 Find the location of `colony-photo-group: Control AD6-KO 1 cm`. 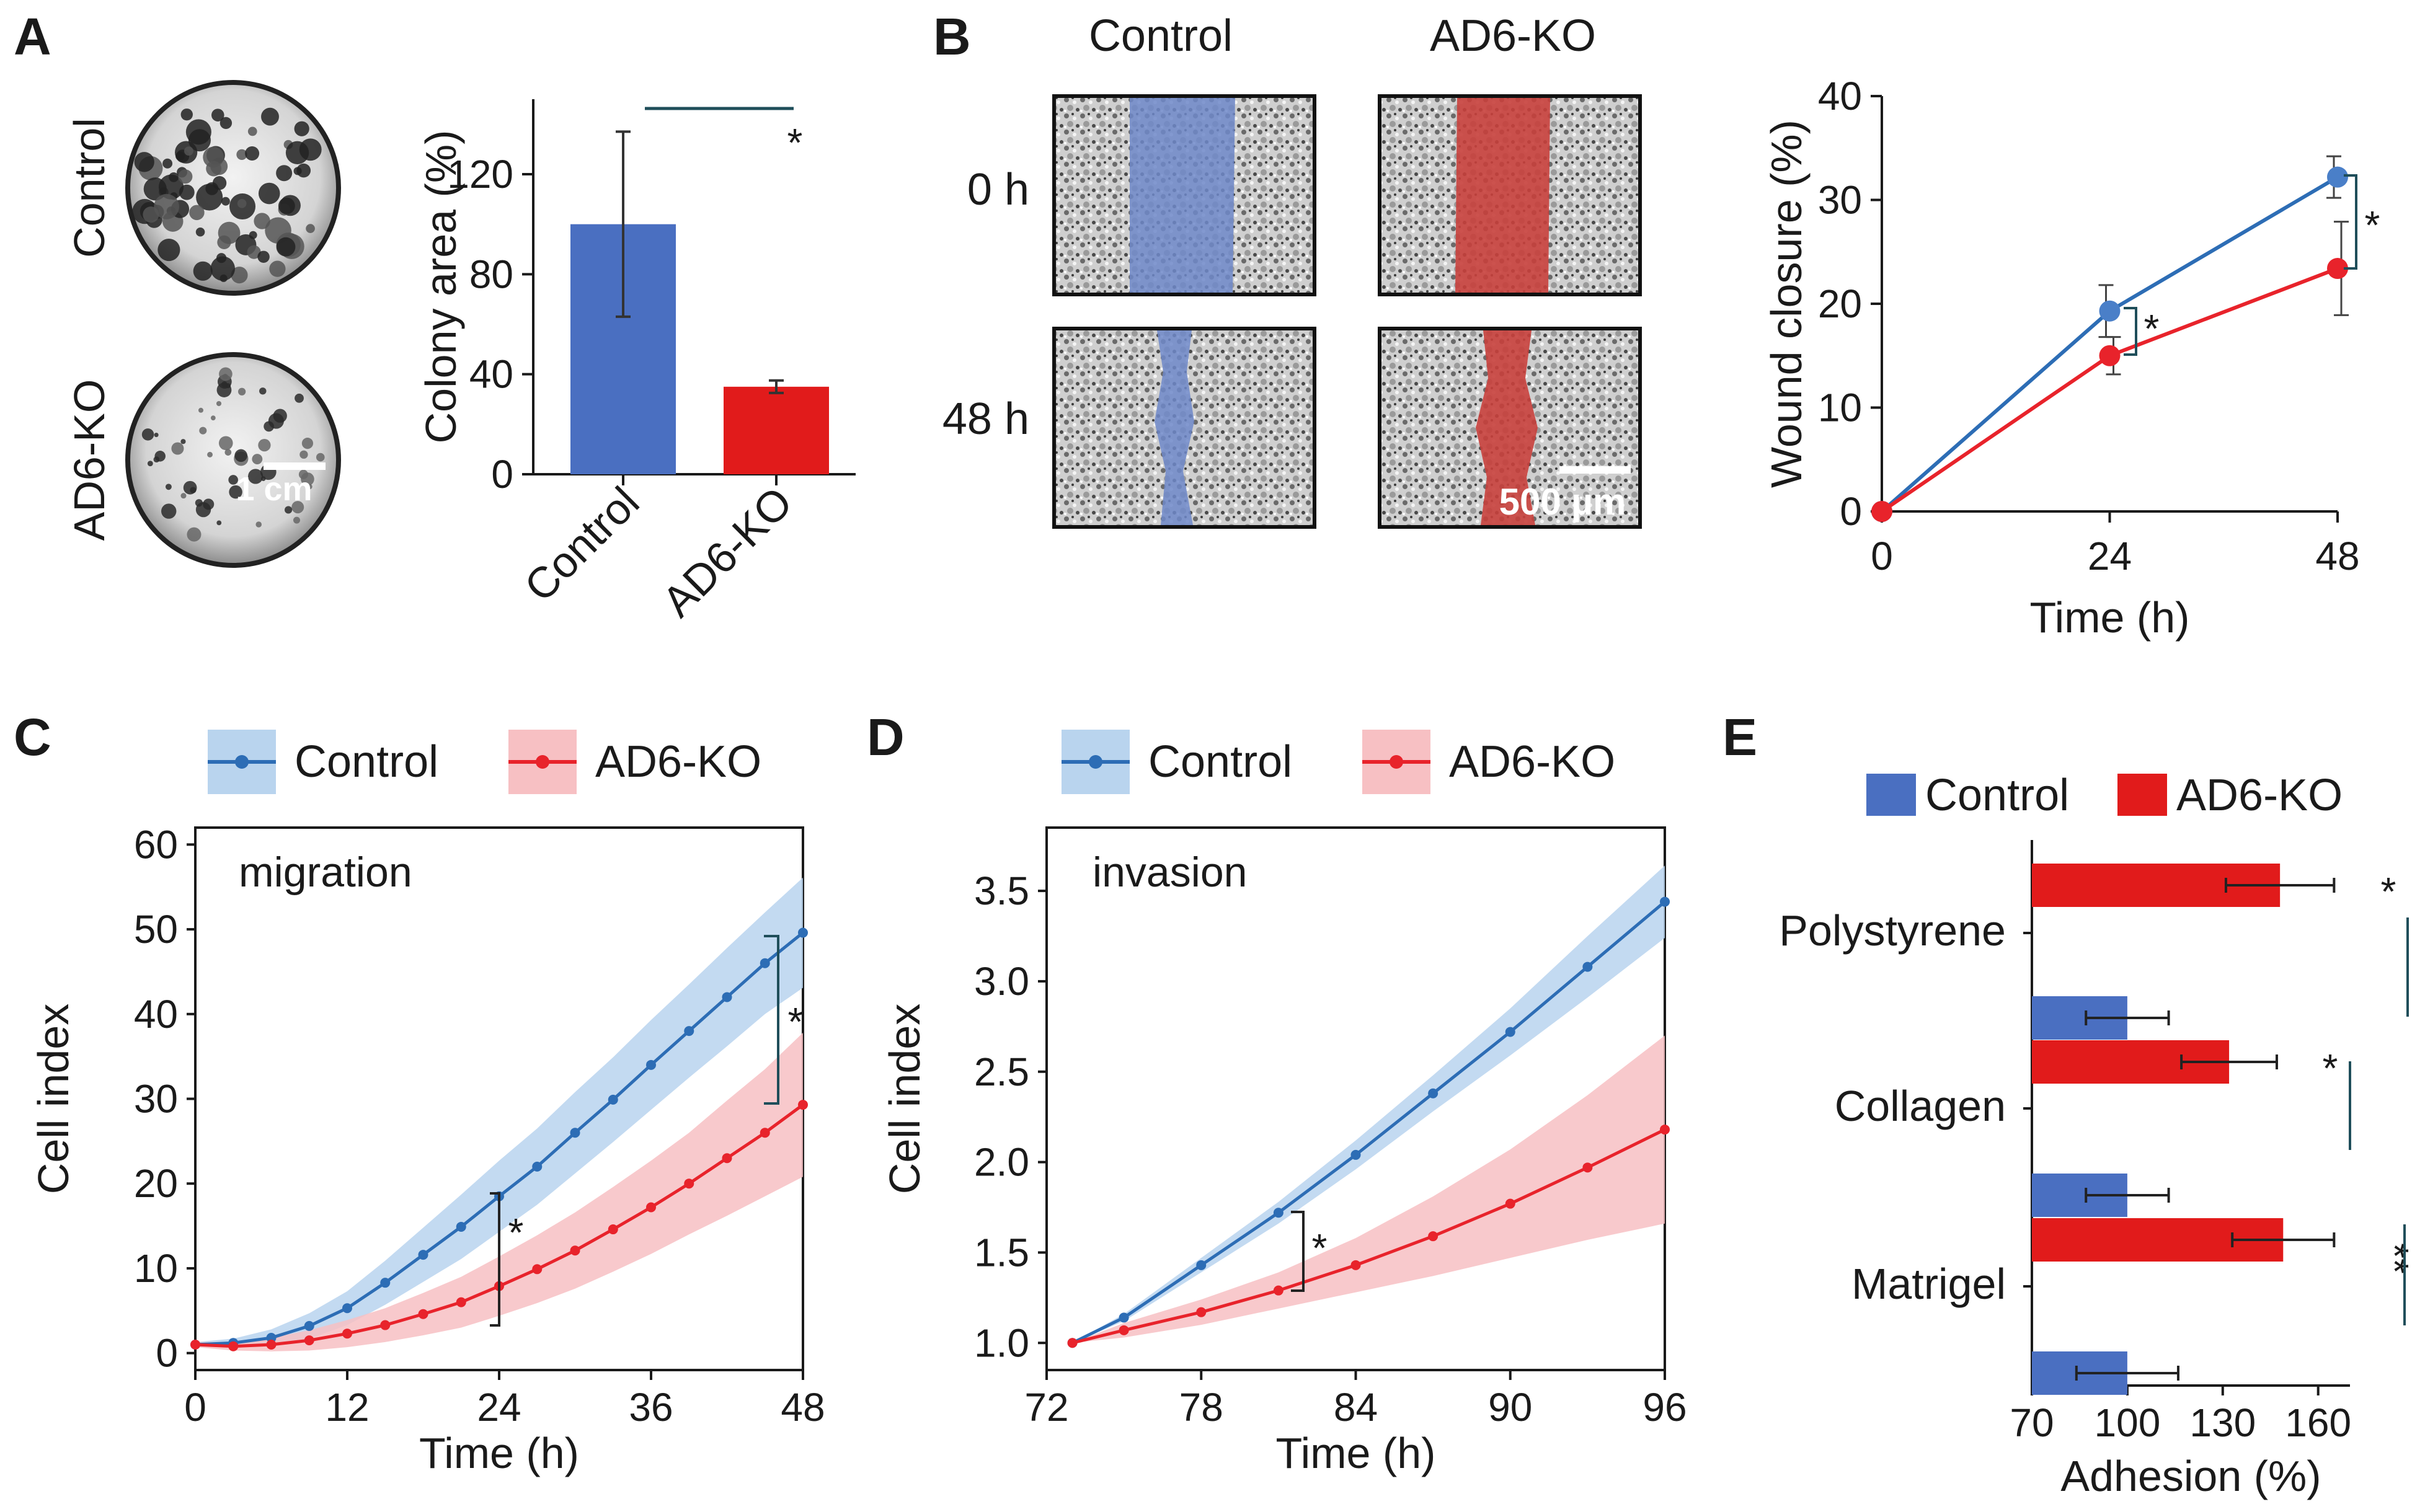

colony-photo-group: Control AD6-KO 1 cm is located at coordinates (203, 324).